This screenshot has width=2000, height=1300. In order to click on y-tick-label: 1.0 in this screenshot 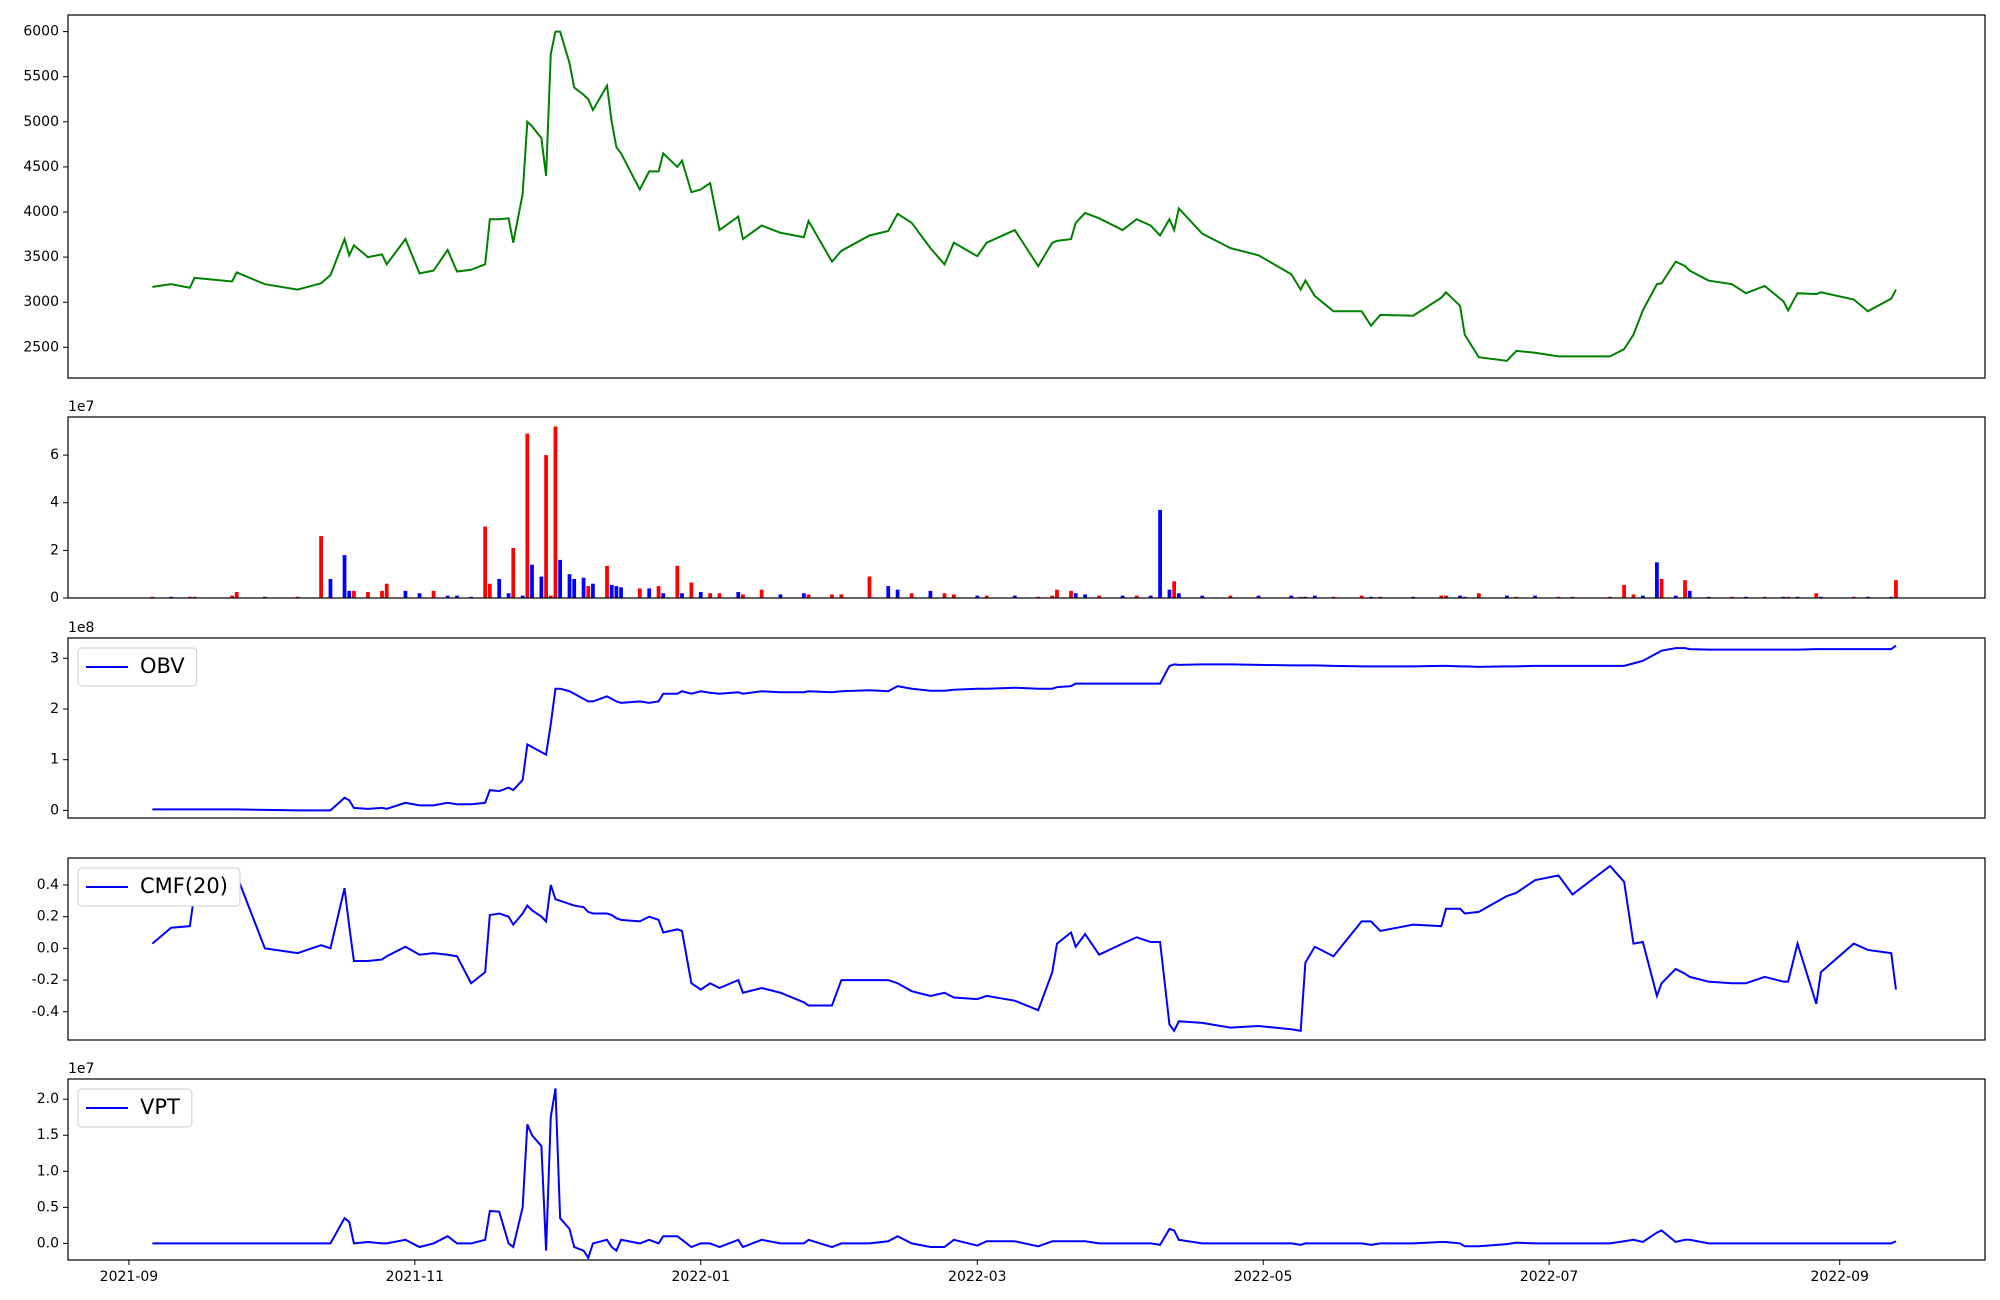, I will do `click(48, 1171)`.